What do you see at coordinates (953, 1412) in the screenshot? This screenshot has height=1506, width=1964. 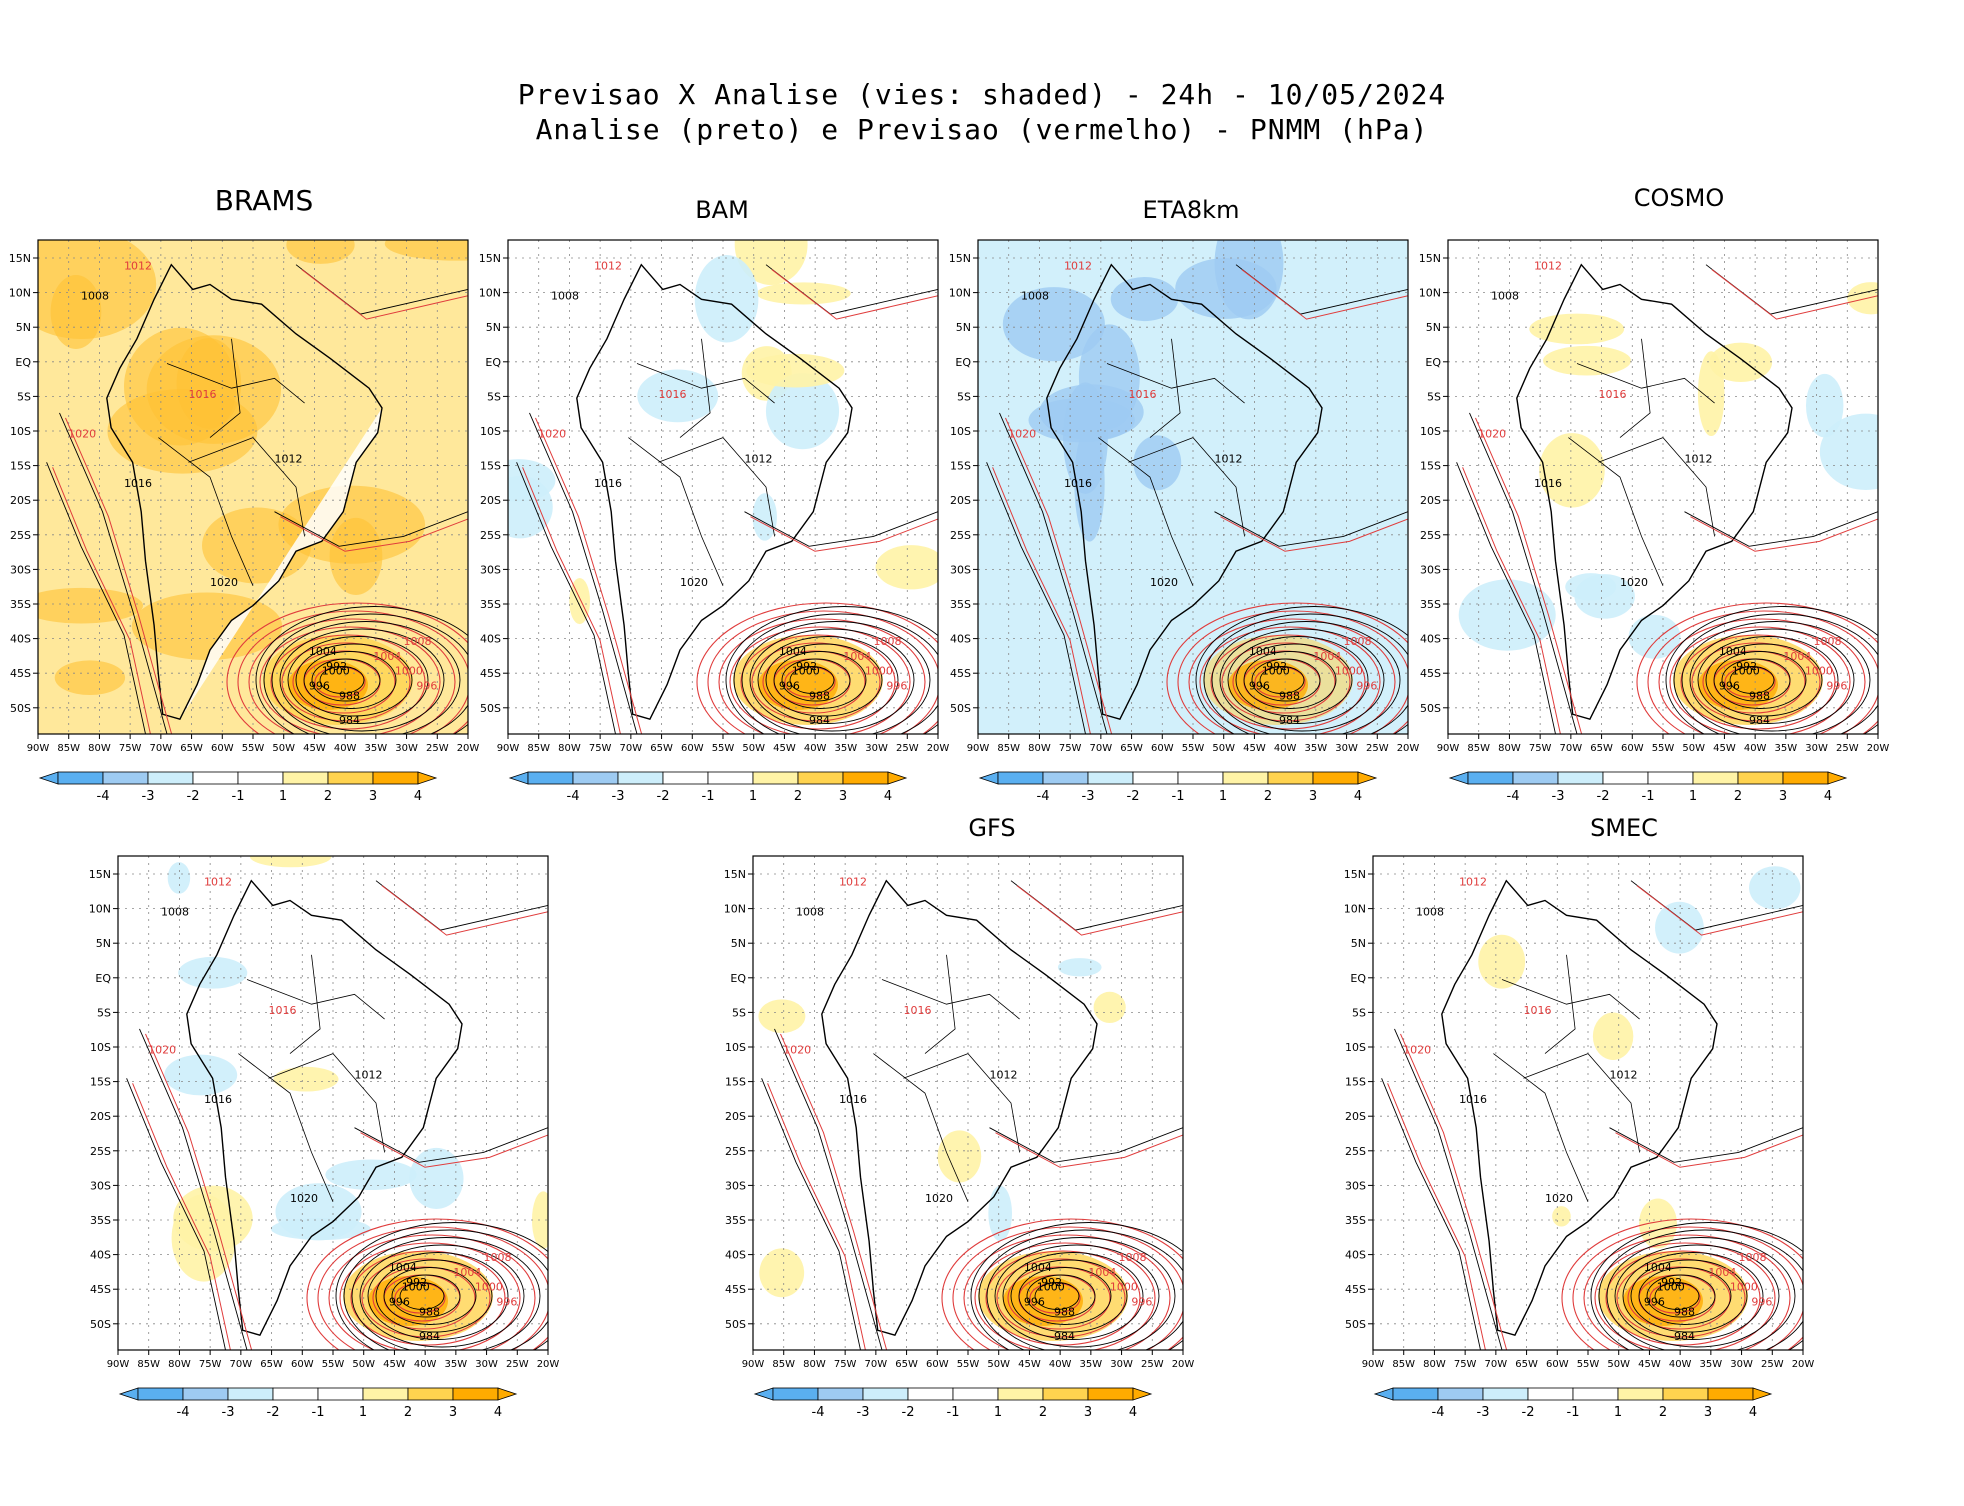 I see `colorbar-label: -1` at bounding box center [953, 1412].